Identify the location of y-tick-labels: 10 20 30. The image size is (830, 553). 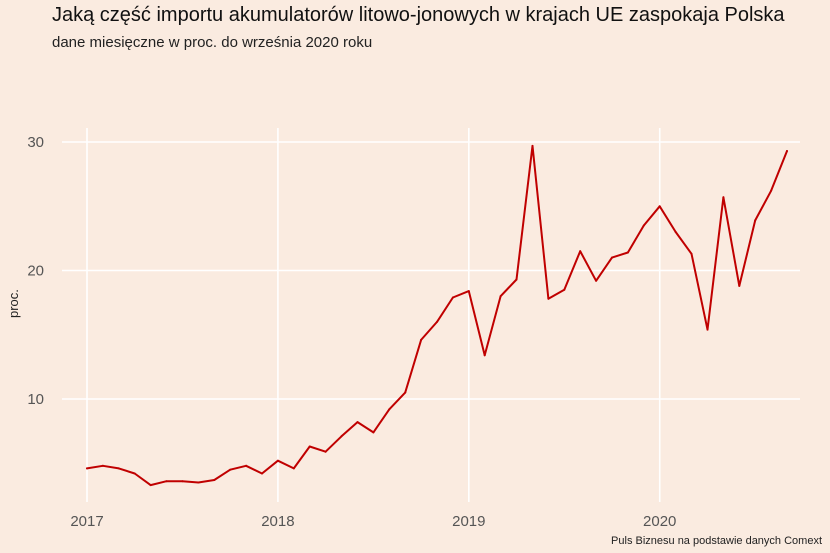
(35, 271).